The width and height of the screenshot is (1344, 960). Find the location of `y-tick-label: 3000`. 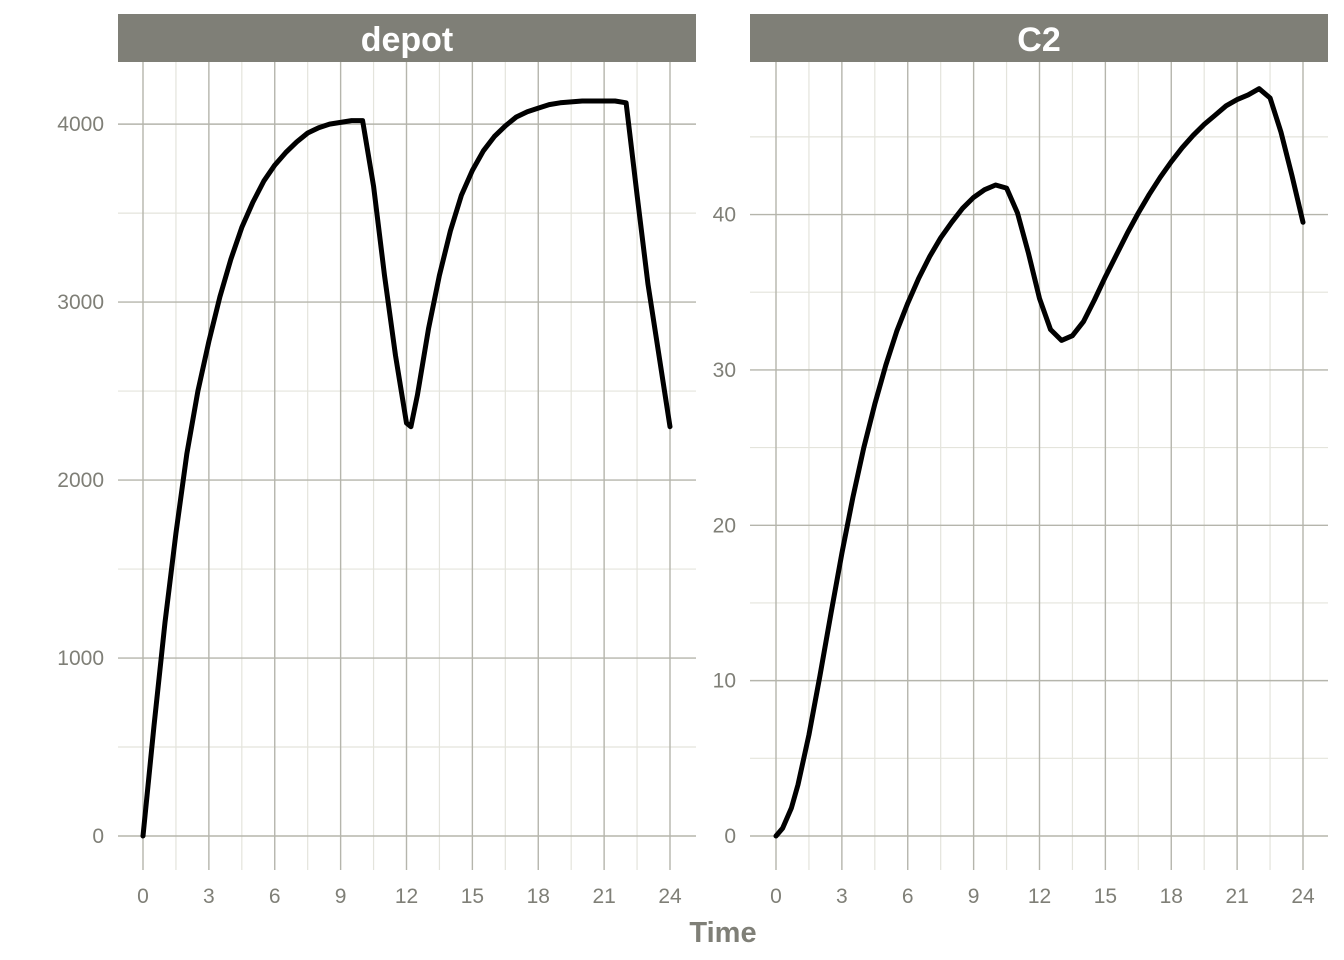

y-tick-label: 3000 is located at coordinates (80, 302).